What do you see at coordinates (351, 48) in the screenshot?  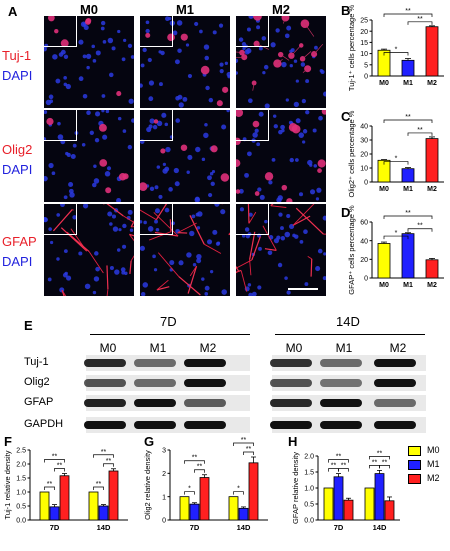 I see `y-axis-label: Tuj-1⁺ cells percentage %` at bounding box center [351, 48].